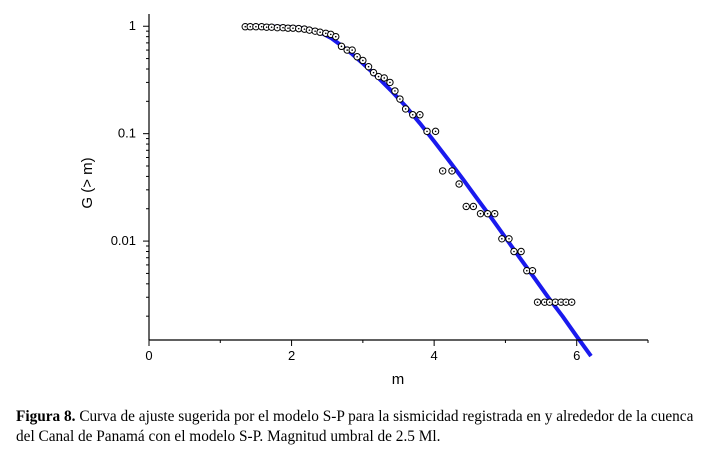 The image size is (710, 469). Describe the element at coordinates (87, 182) in the screenshot. I see `y-axis-title: G (> m)` at that location.